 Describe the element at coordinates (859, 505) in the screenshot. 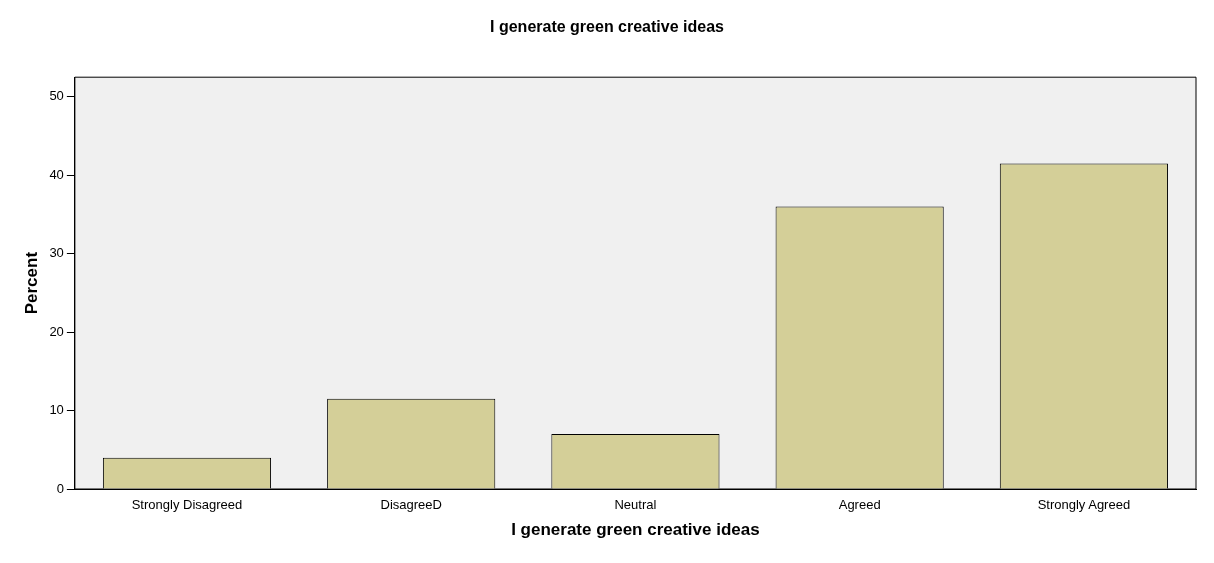

I see `x-tick-label: Agreed` at that location.